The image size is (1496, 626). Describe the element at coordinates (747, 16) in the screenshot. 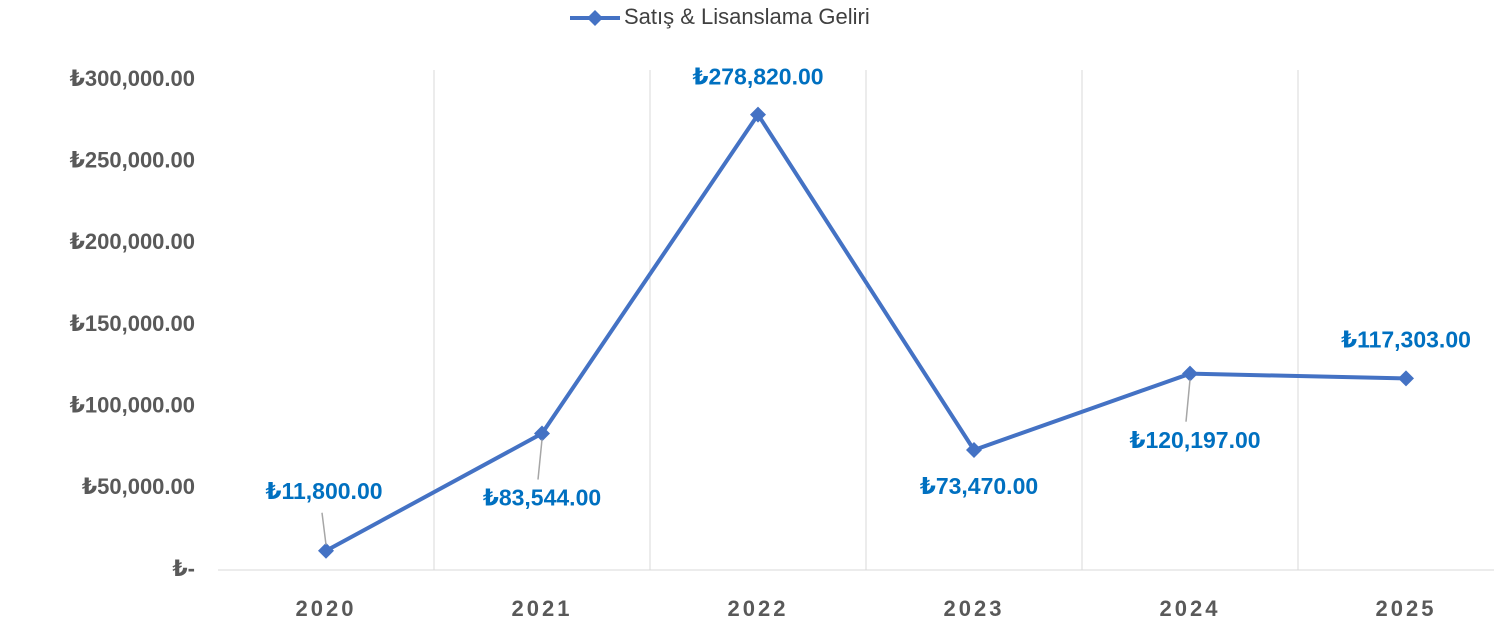

I see `legend-label: Satış & Lisanslama Geliri` at that location.